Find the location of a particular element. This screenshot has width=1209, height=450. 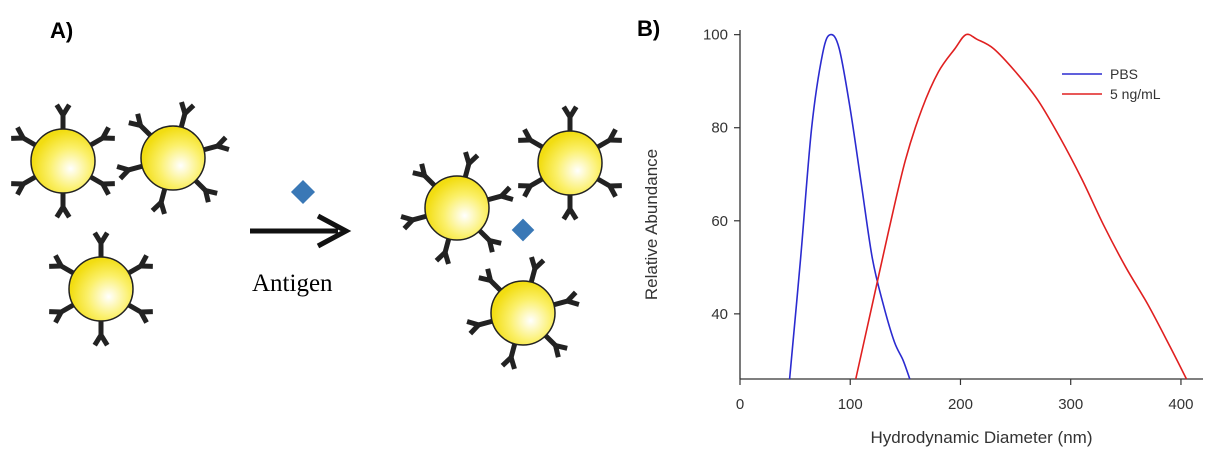

legend-label: PBS is located at coordinates (1124, 74).